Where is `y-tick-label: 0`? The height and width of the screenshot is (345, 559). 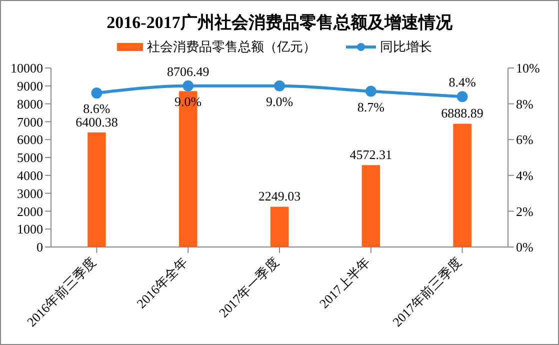 y-tick-label: 0 is located at coordinates (39, 247).